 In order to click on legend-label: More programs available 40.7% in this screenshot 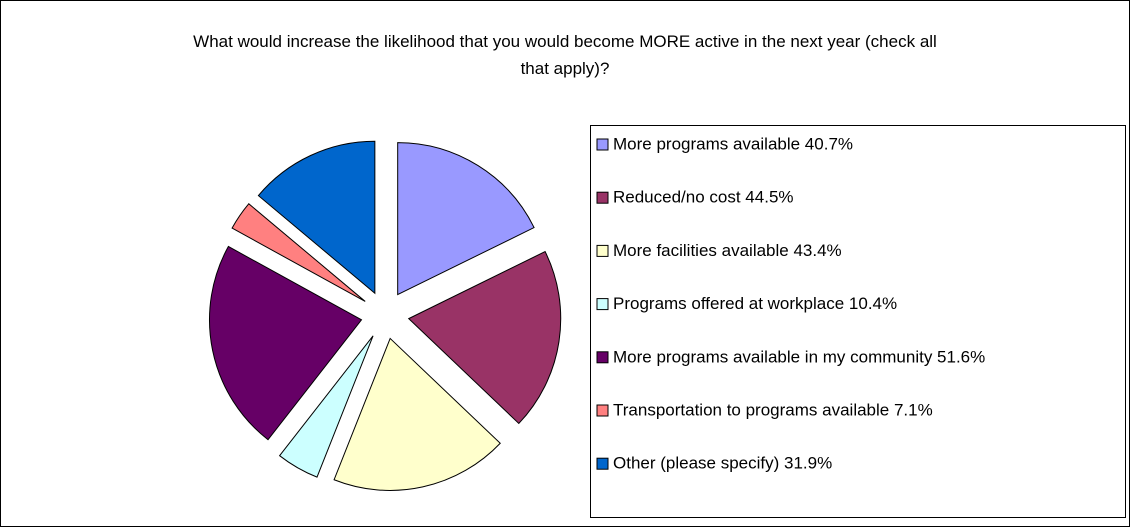, I will do `click(733, 143)`.